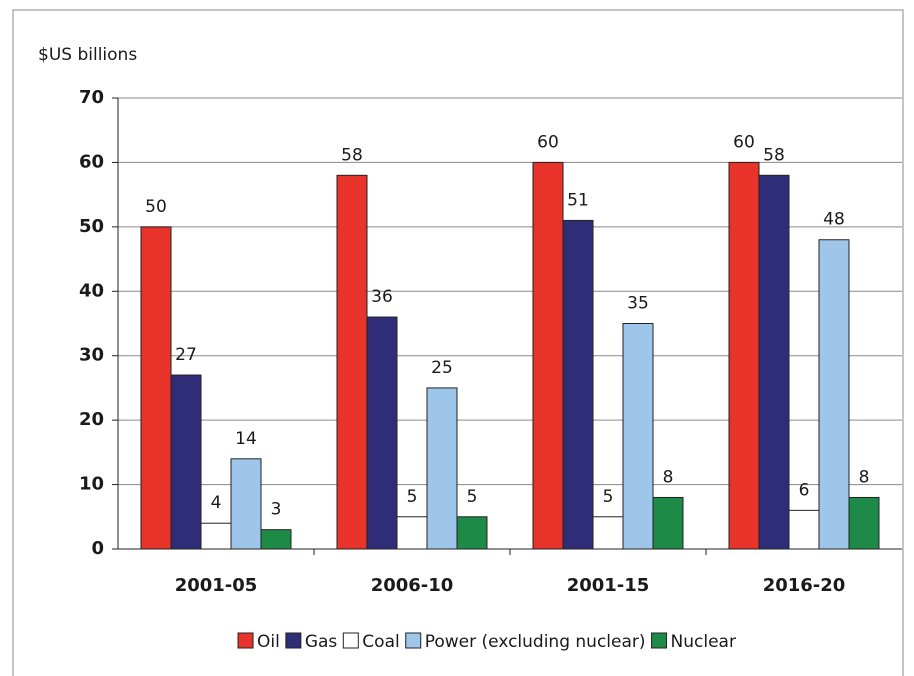  I want to click on data-label: 35, so click(638, 304).